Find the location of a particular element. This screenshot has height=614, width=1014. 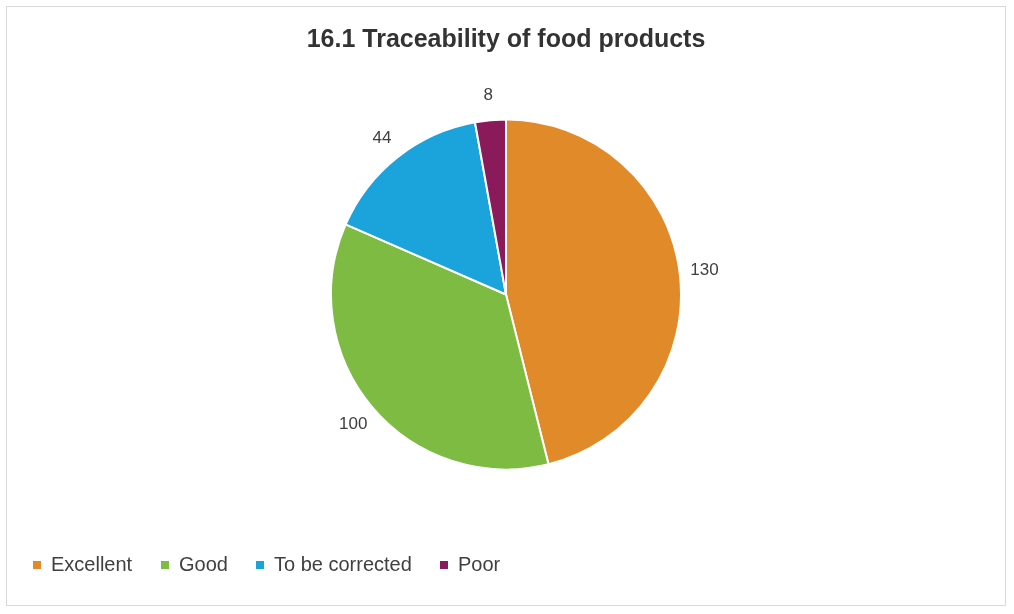

data-label: 8 is located at coordinates (488, 95).